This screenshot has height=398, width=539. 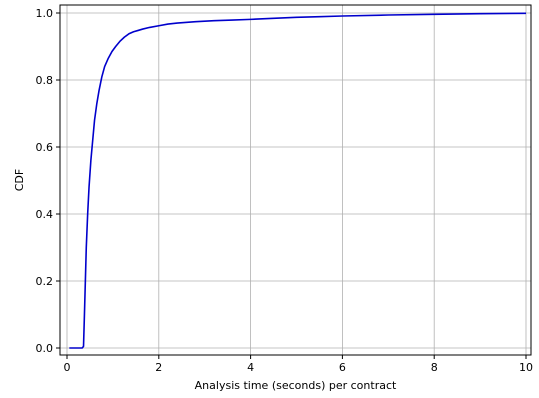 What do you see at coordinates (67, 367) in the screenshot?
I see `x-tick-label: 0` at bounding box center [67, 367].